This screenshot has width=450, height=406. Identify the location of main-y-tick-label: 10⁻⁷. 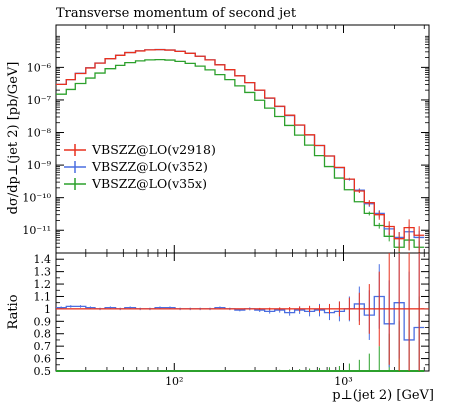
(39, 100).